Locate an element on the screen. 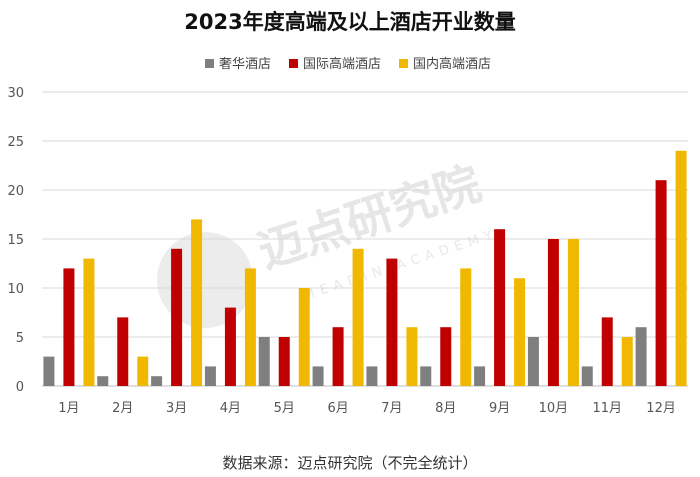 The image size is (700, 477). y-tick-label: 15 is located at coordinates (15, 240).